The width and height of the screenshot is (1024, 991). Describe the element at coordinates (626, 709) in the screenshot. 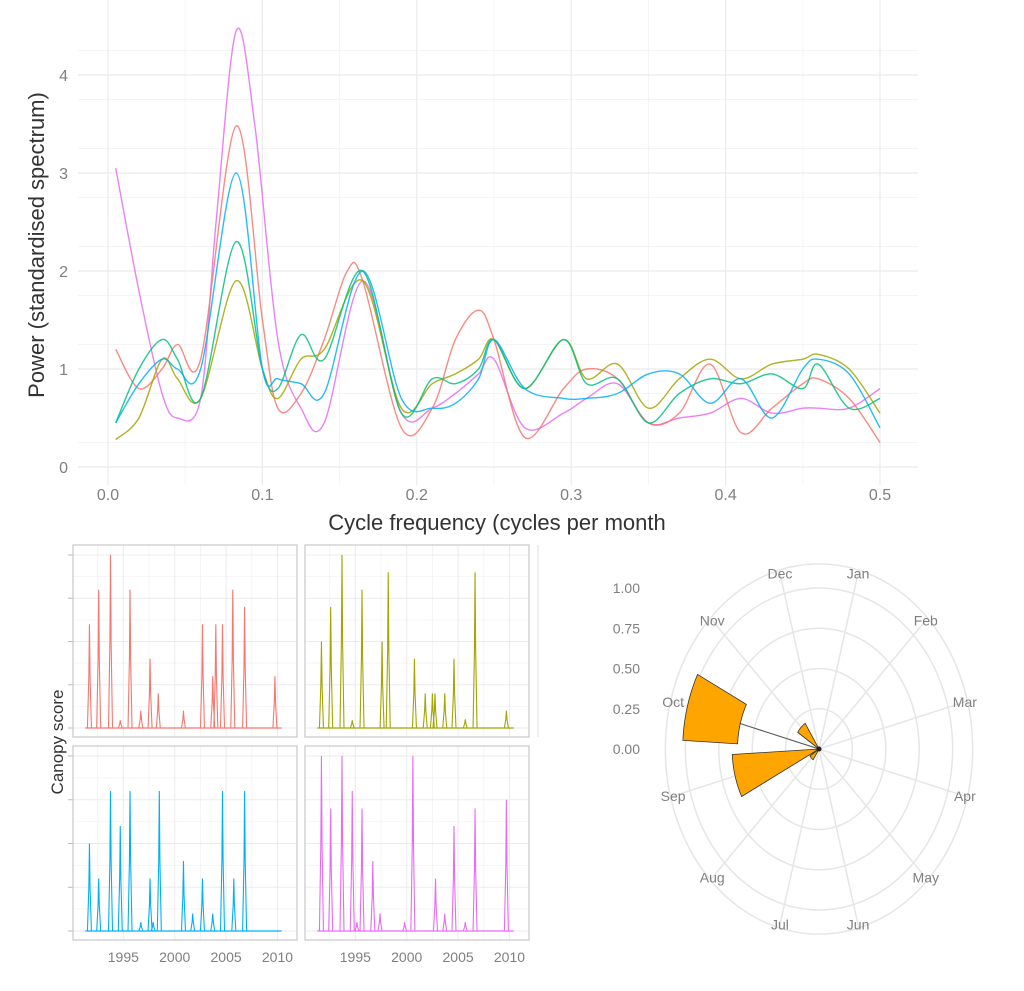

I see `radial-tick-label: 0.25` at that location.